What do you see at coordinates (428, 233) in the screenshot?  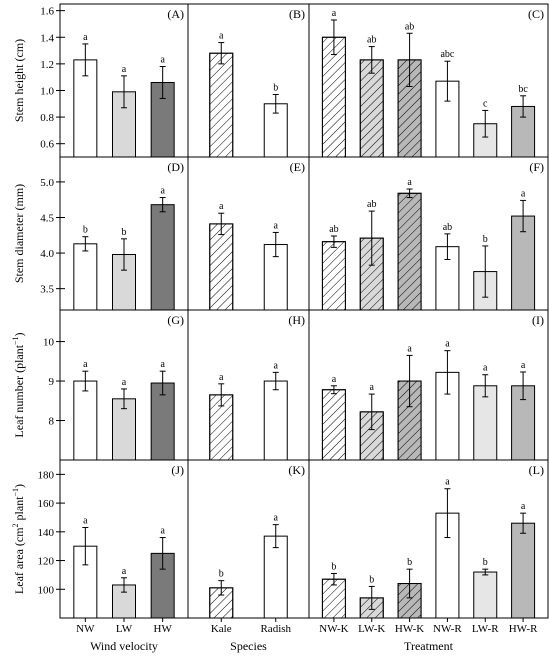 I see `panel-f: (F) ab ab a ab b a` at bounding box center [428, 233].